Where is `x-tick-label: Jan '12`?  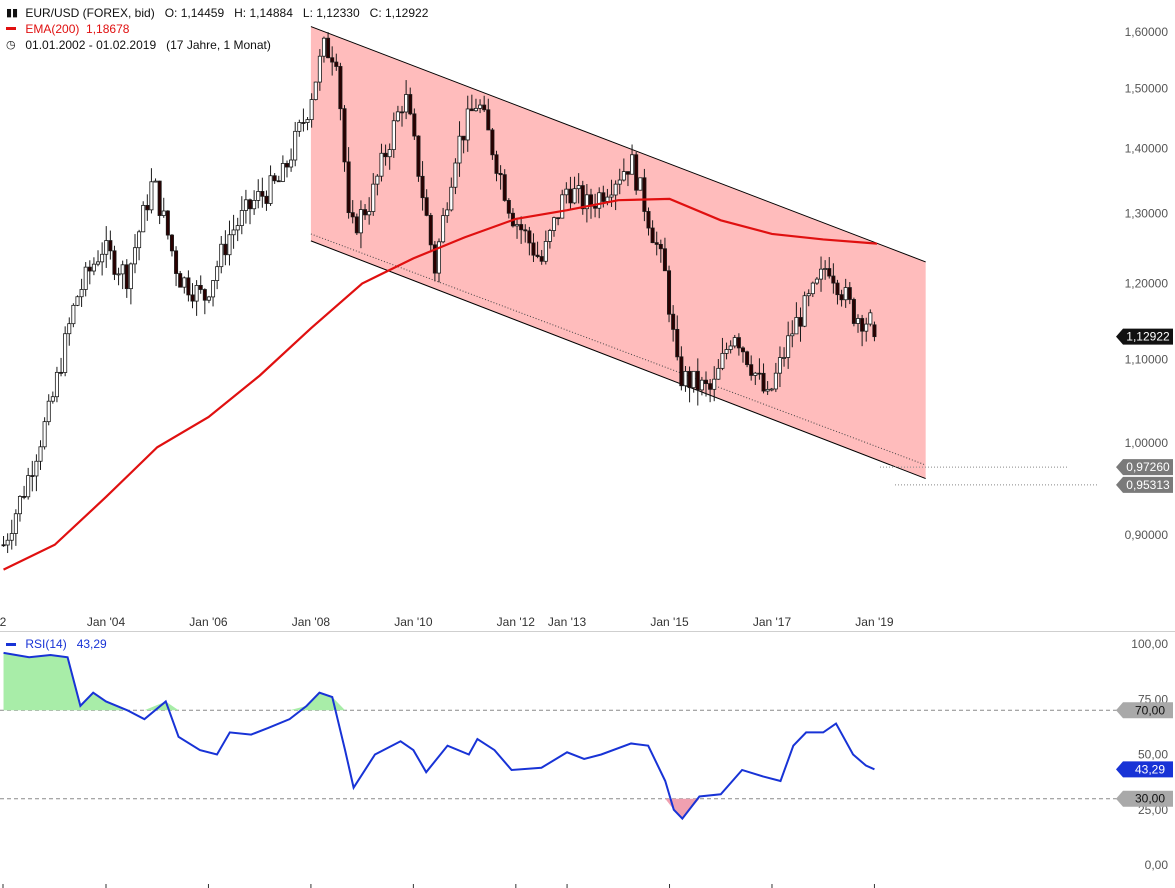
x-tick-label: Jan '12 is located at coordinates (516, 622).